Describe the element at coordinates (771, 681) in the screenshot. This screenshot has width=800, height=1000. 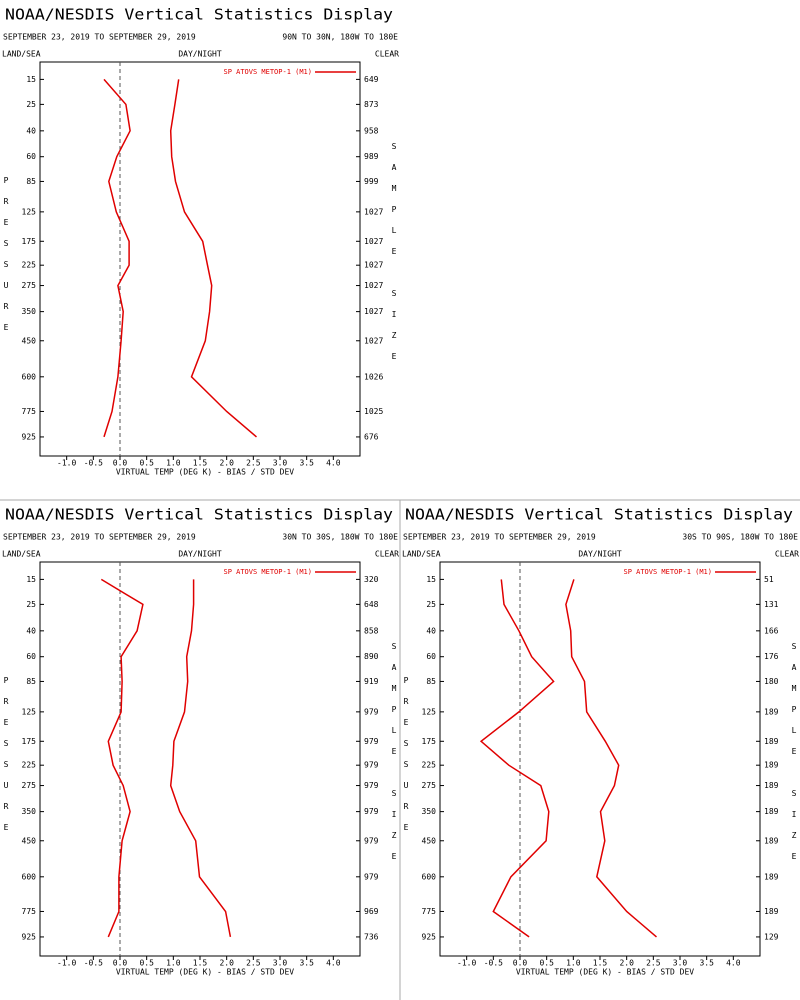
I see `sample-size-label: 180` at that location.